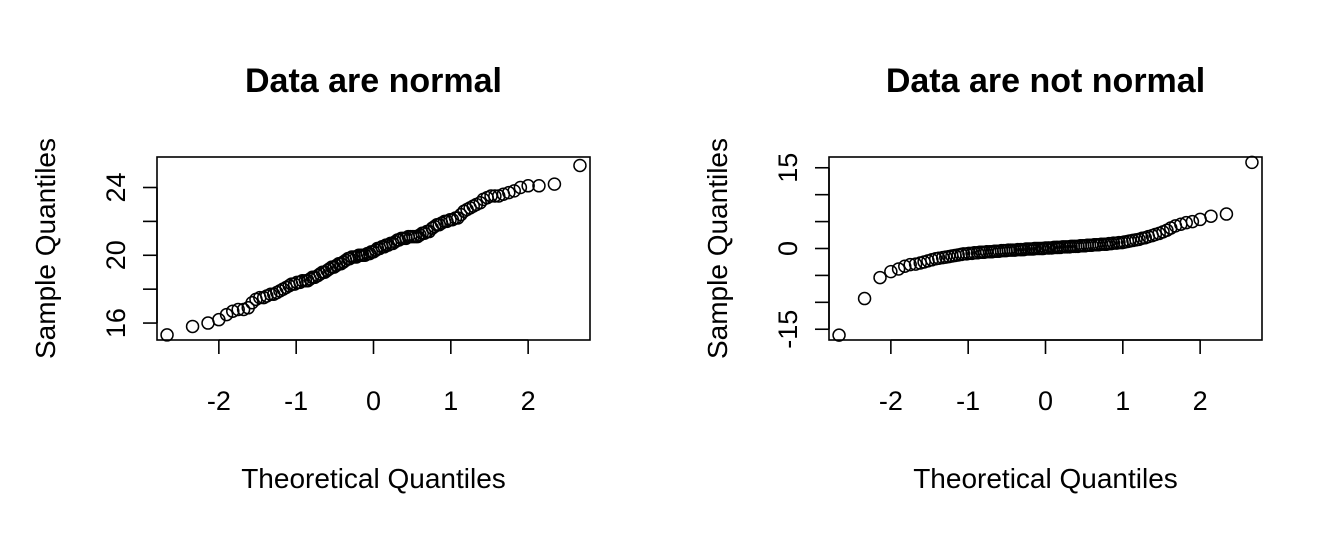 The width and height of the screenshot is (1344, 537). I want to click on y-tick-label: -15, so click(788, 329).